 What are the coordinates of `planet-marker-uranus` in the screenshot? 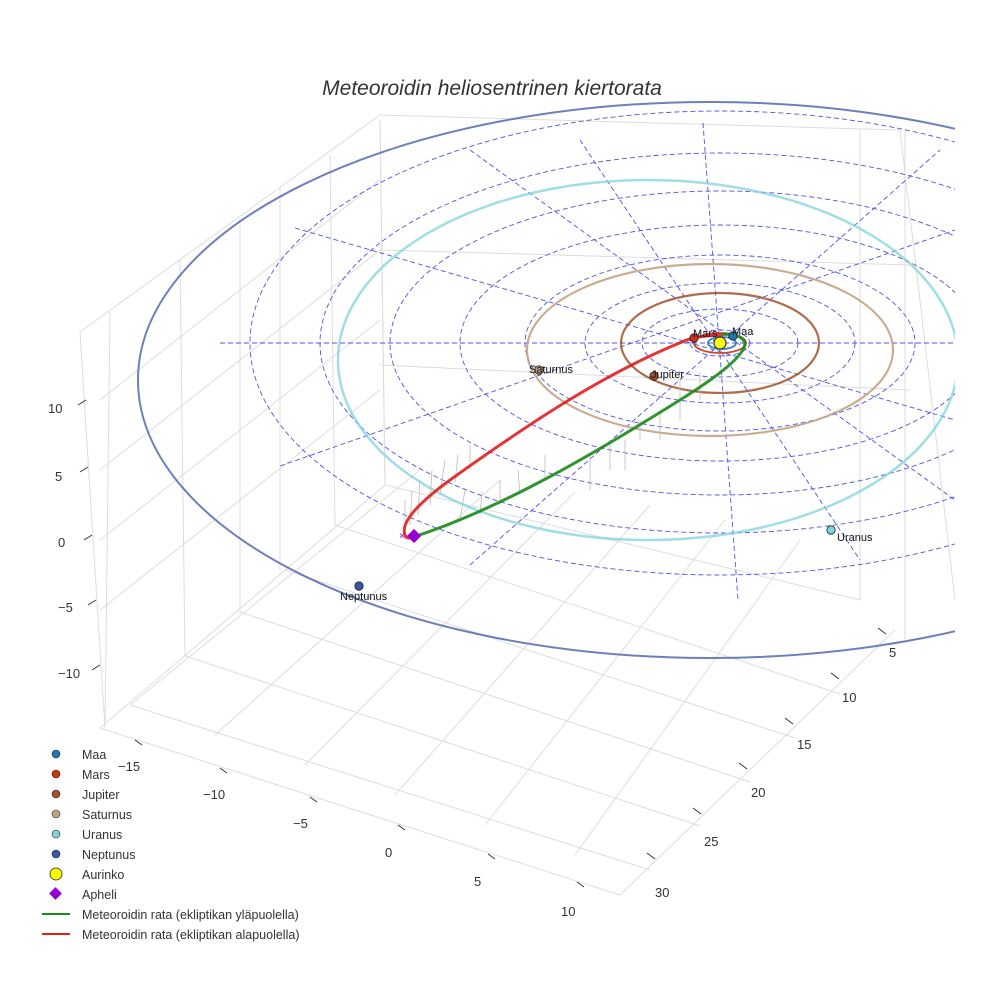 It's located at (831, 530).